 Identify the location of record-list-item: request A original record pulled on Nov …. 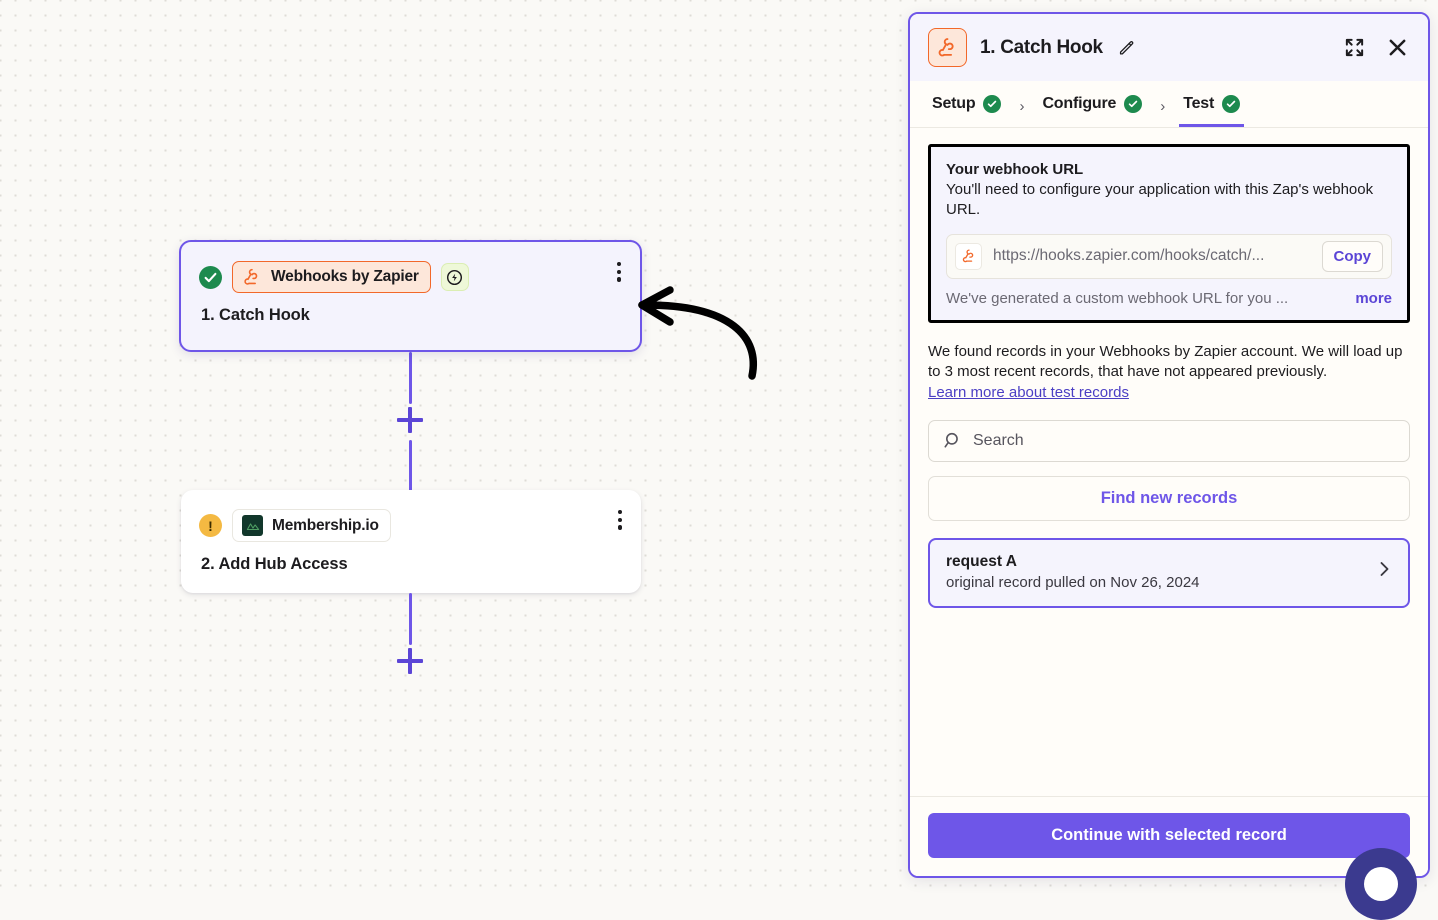
(1169, 572).